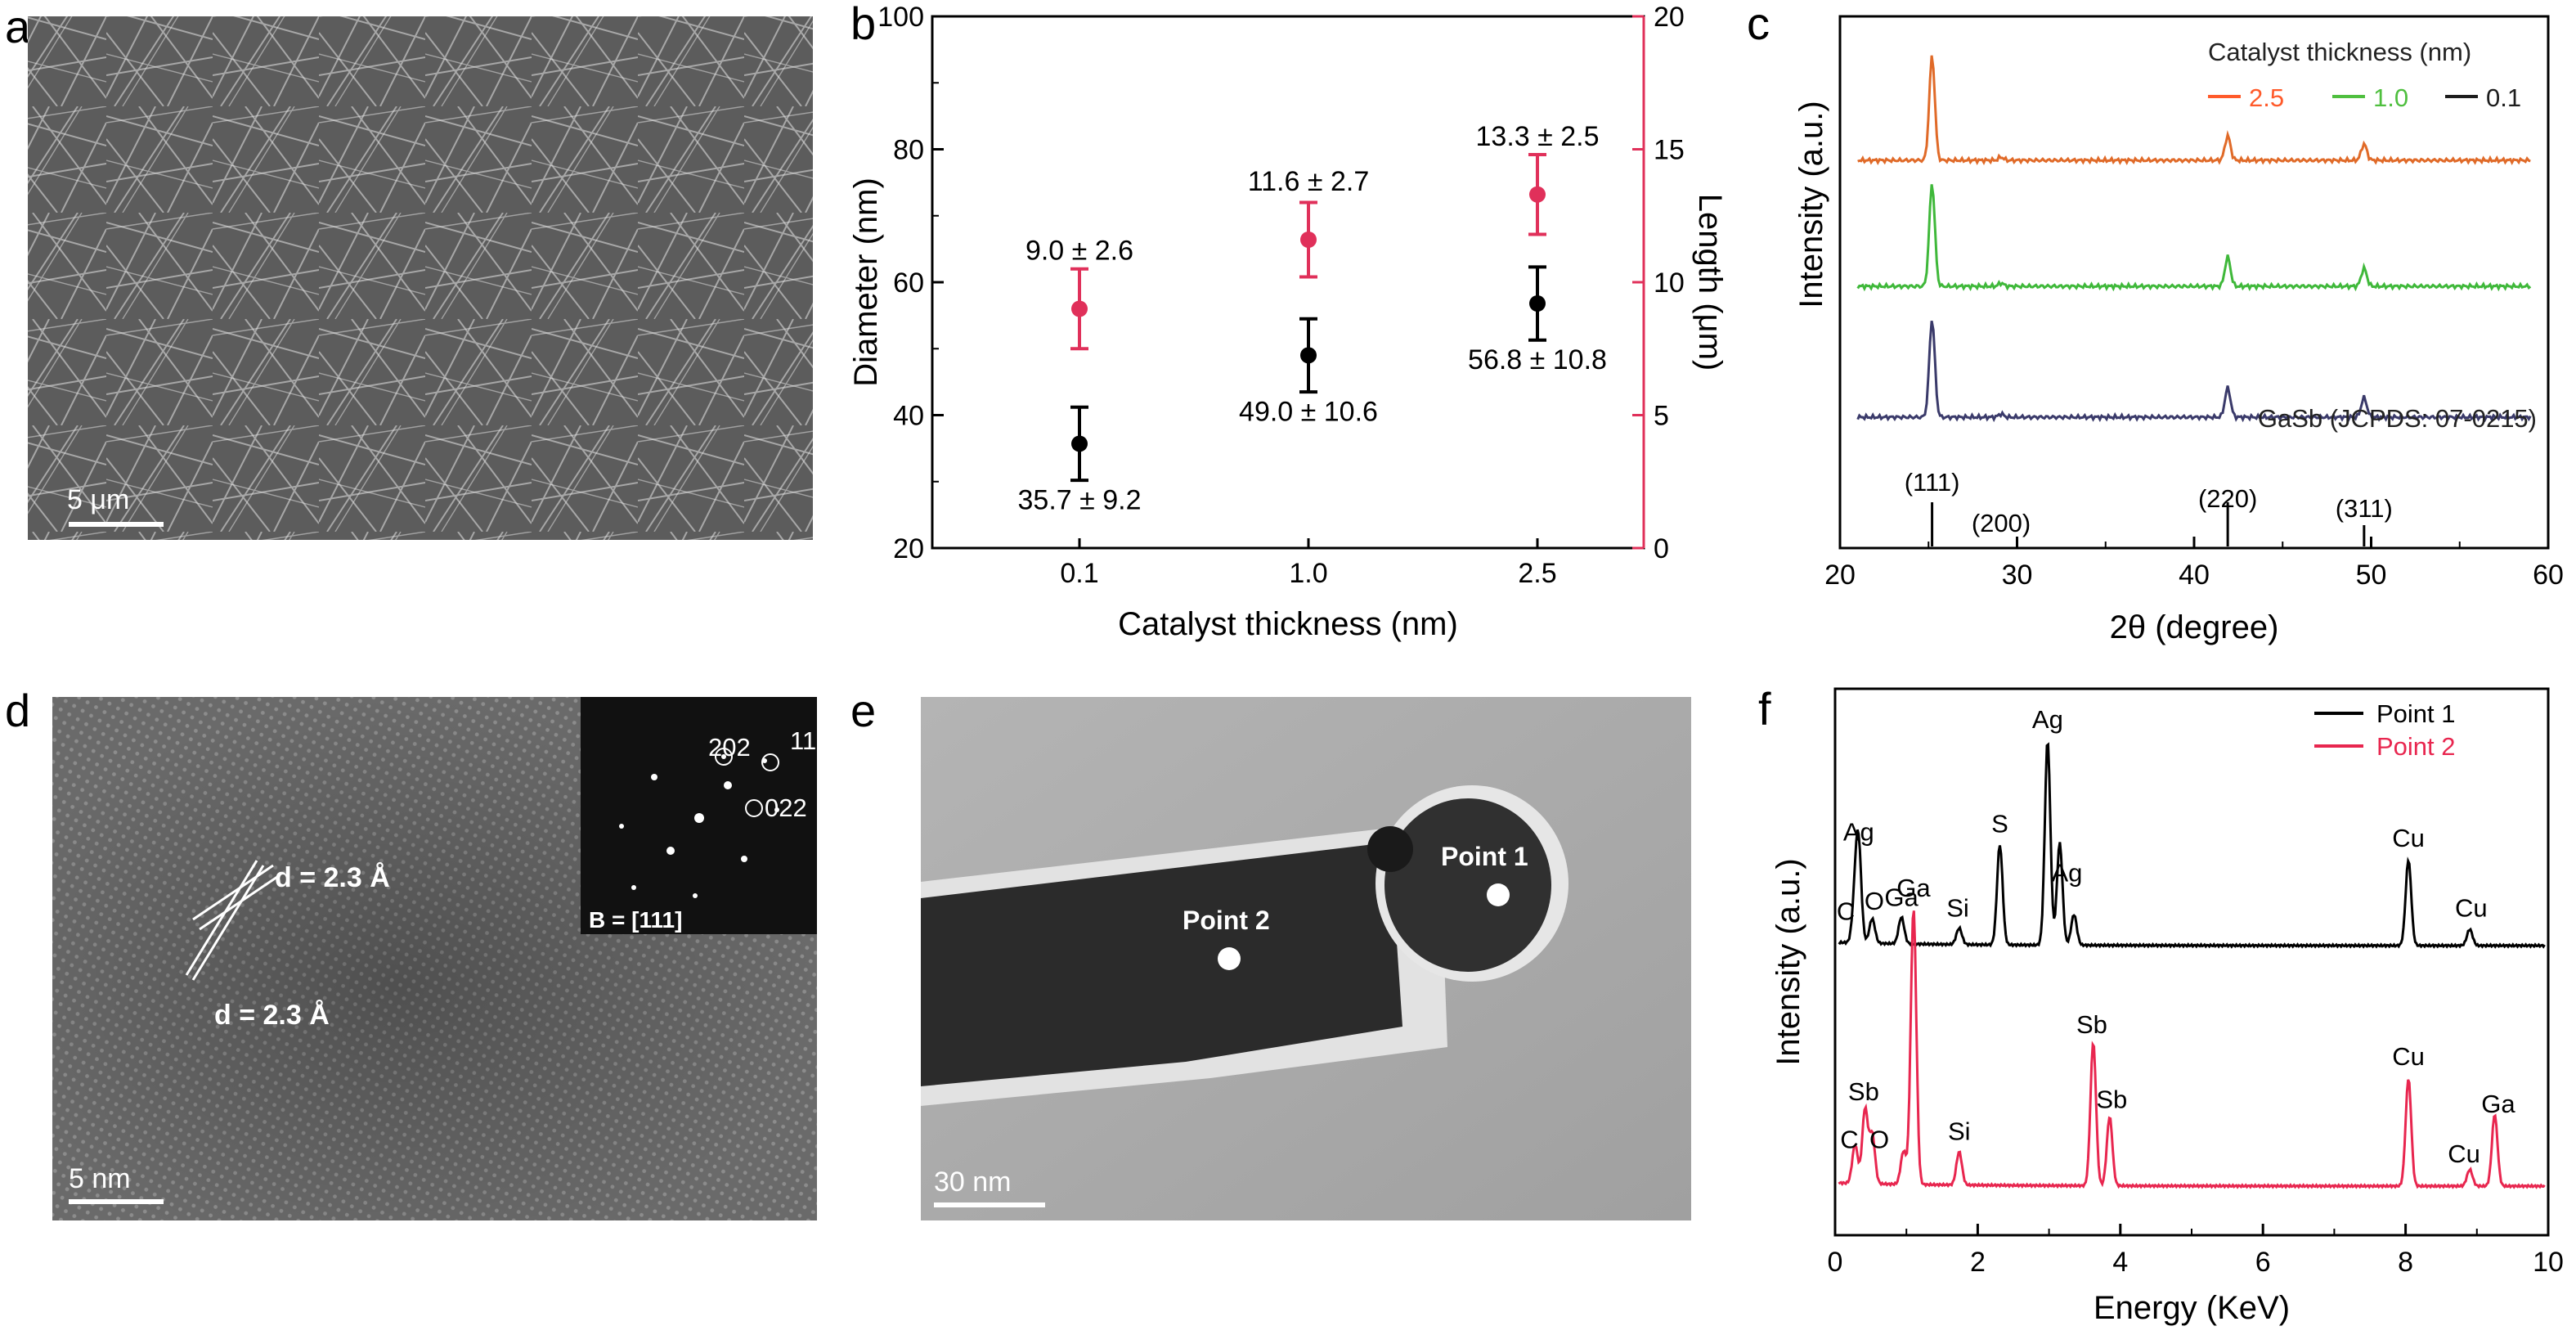  What do you see at coordinates (1161, 965) in the screenshot?
I see `nanowire-body` at bounding box center [1161, 965].